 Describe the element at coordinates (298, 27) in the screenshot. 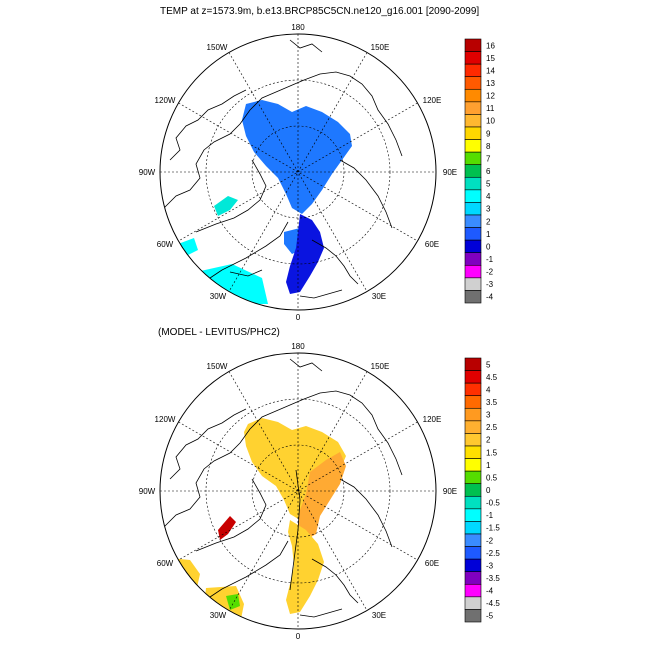

I see `top-label-180: 180` at that location.